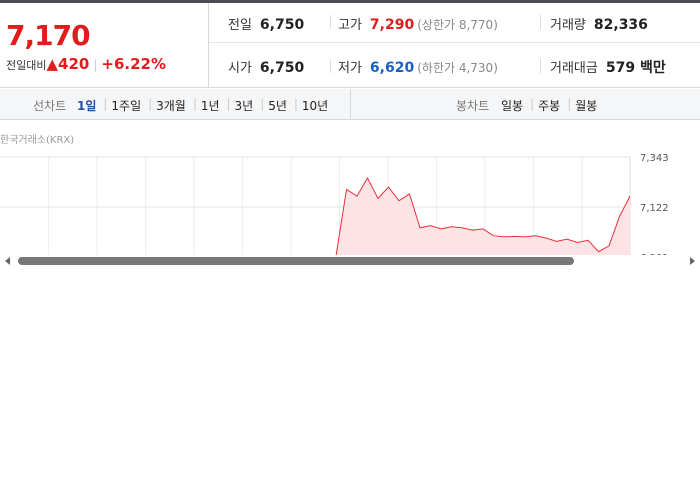  I want to click on change-rate: +6.22%, so click(133, 64).